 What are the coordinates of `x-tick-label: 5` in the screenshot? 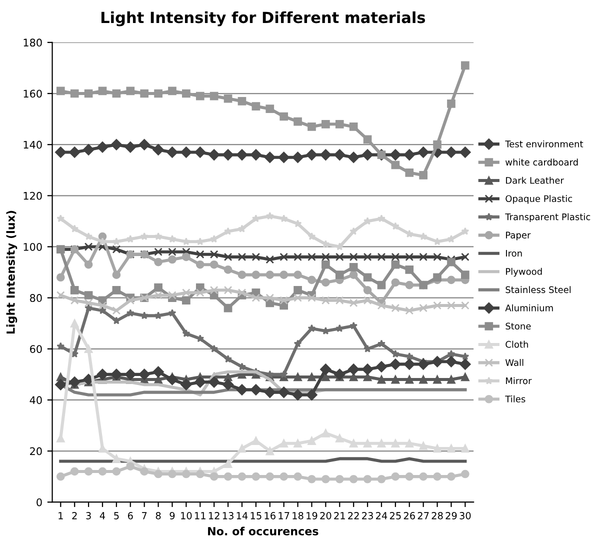 It's located at (116, 516).